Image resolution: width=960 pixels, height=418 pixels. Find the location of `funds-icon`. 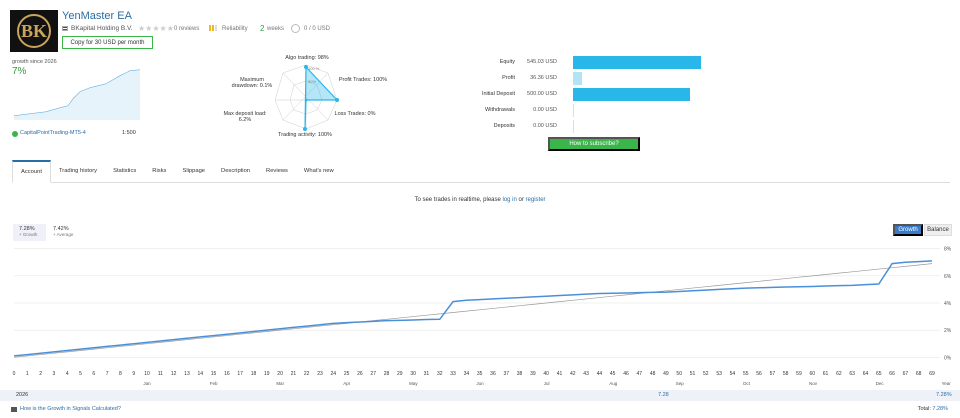

funds-icon is located at coordinates (295, 28).